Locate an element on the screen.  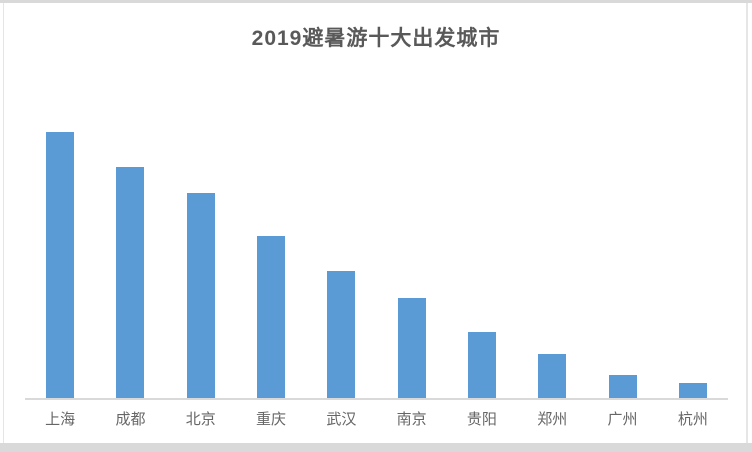
x-axis-label: 武汉 is located at coordinates (341, 419).